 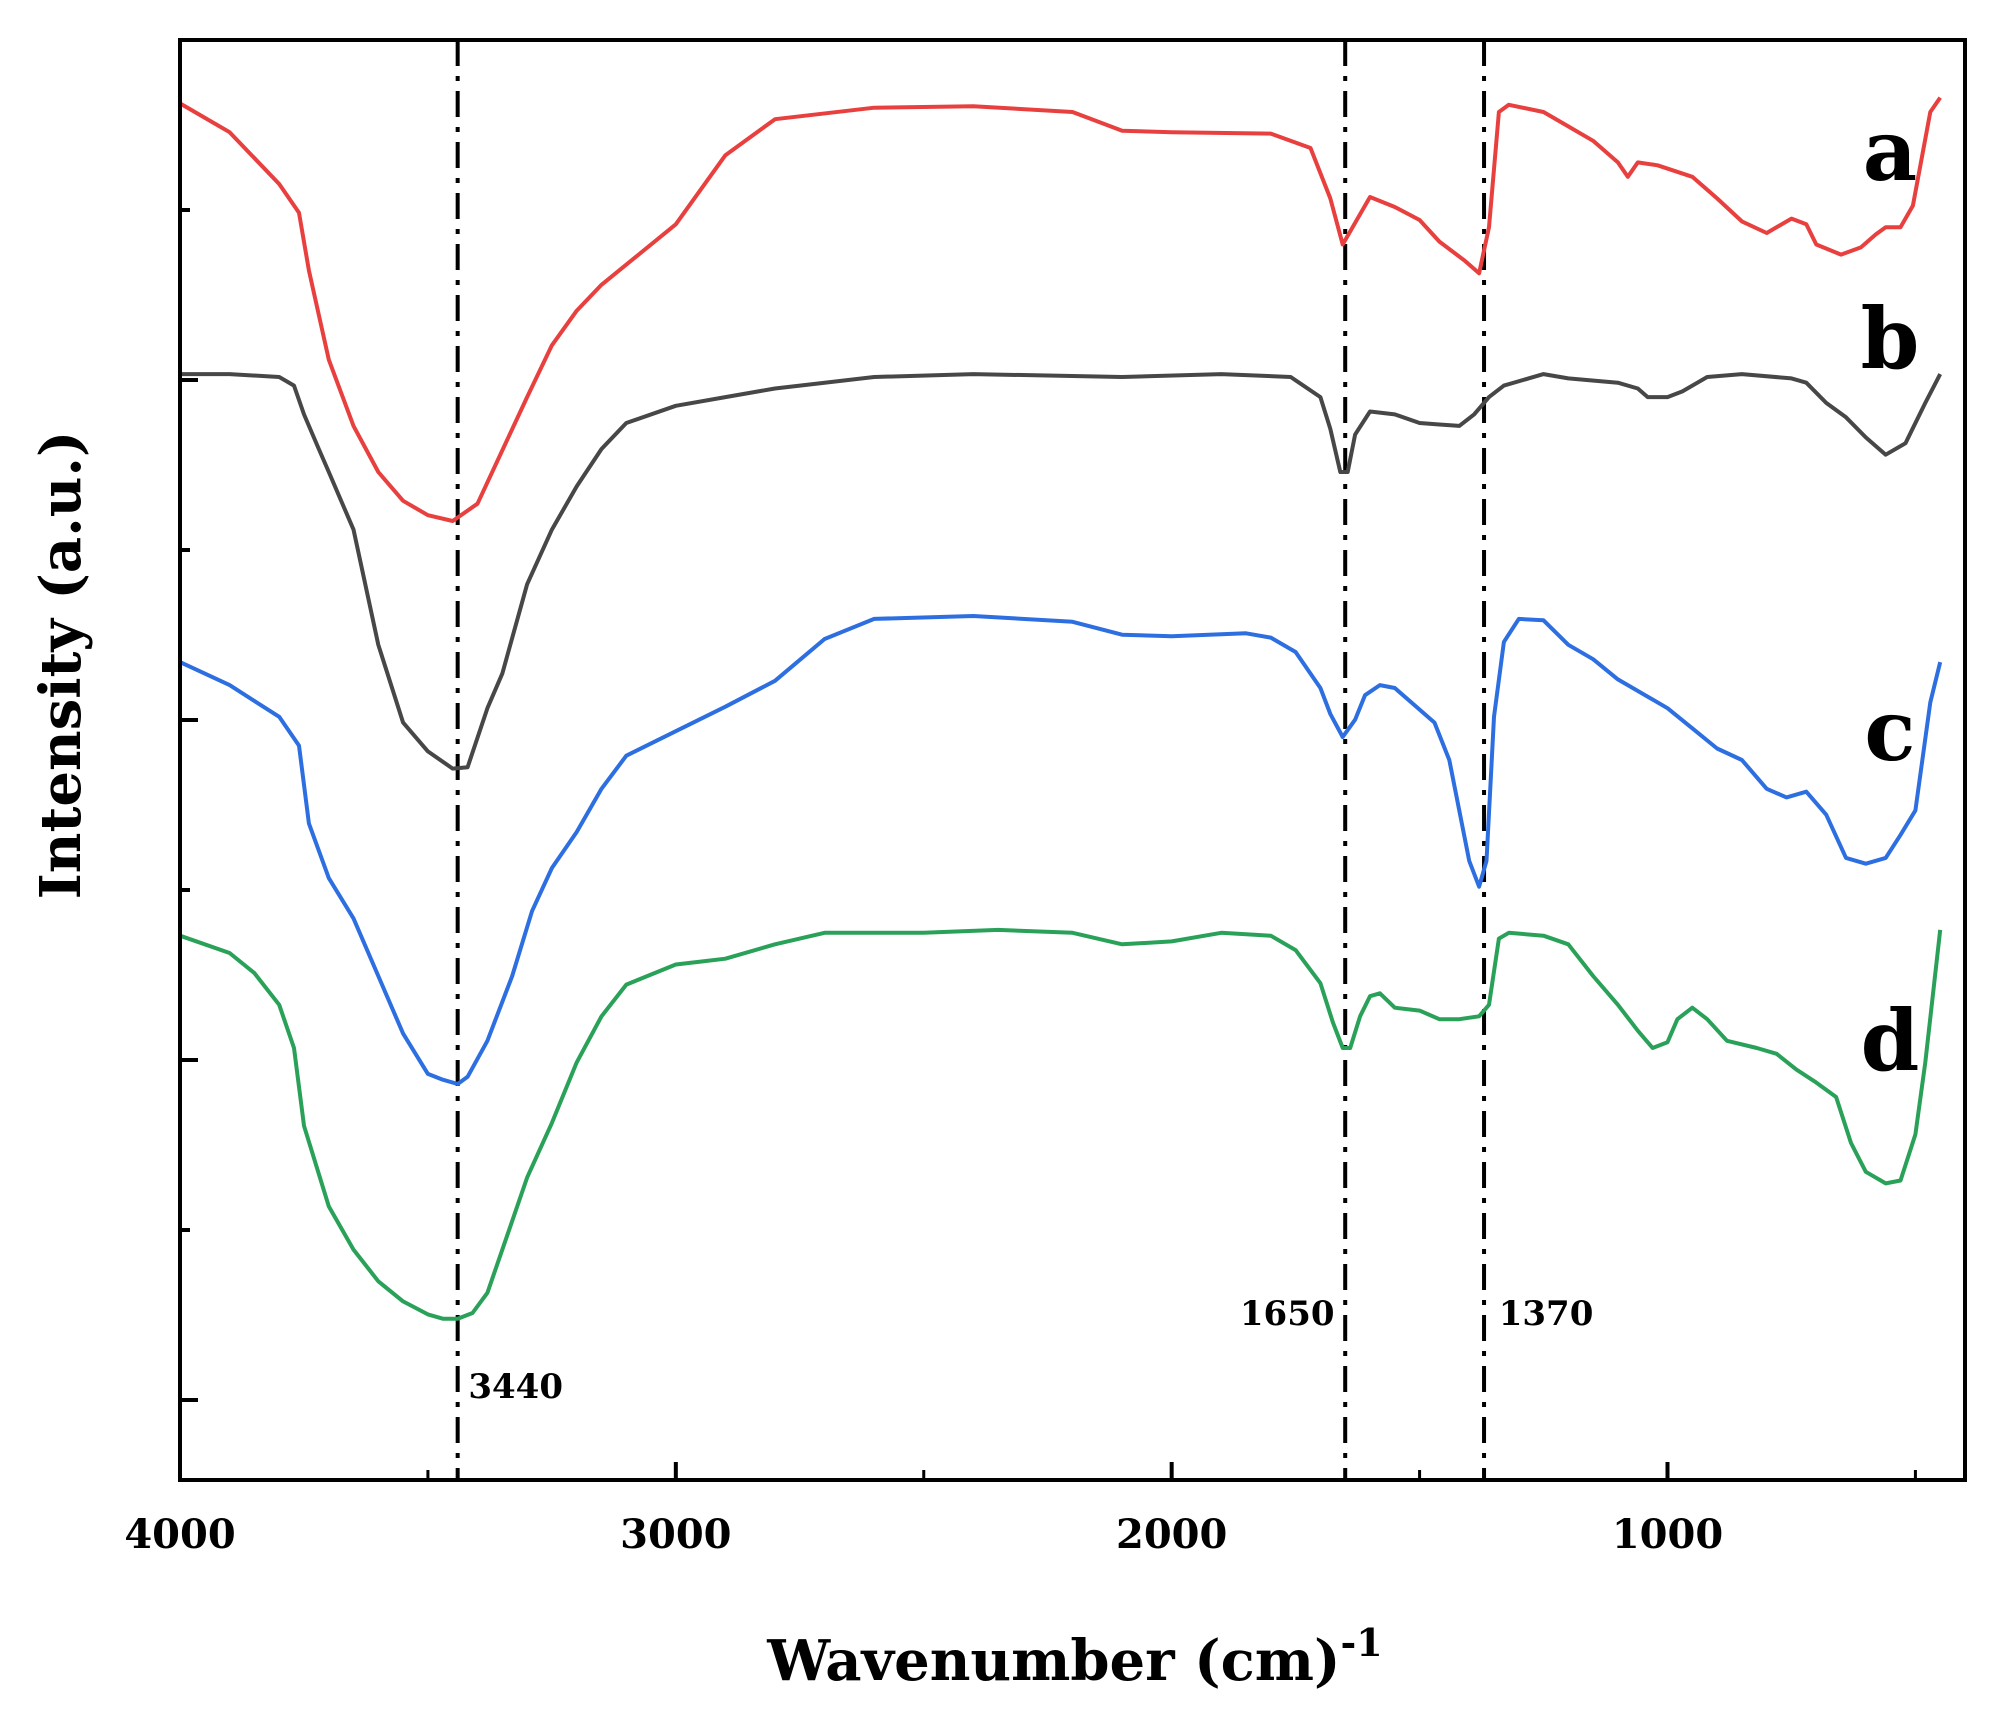 I want to click on x-tick-label: 2000, so click(x=1171, y=1534).